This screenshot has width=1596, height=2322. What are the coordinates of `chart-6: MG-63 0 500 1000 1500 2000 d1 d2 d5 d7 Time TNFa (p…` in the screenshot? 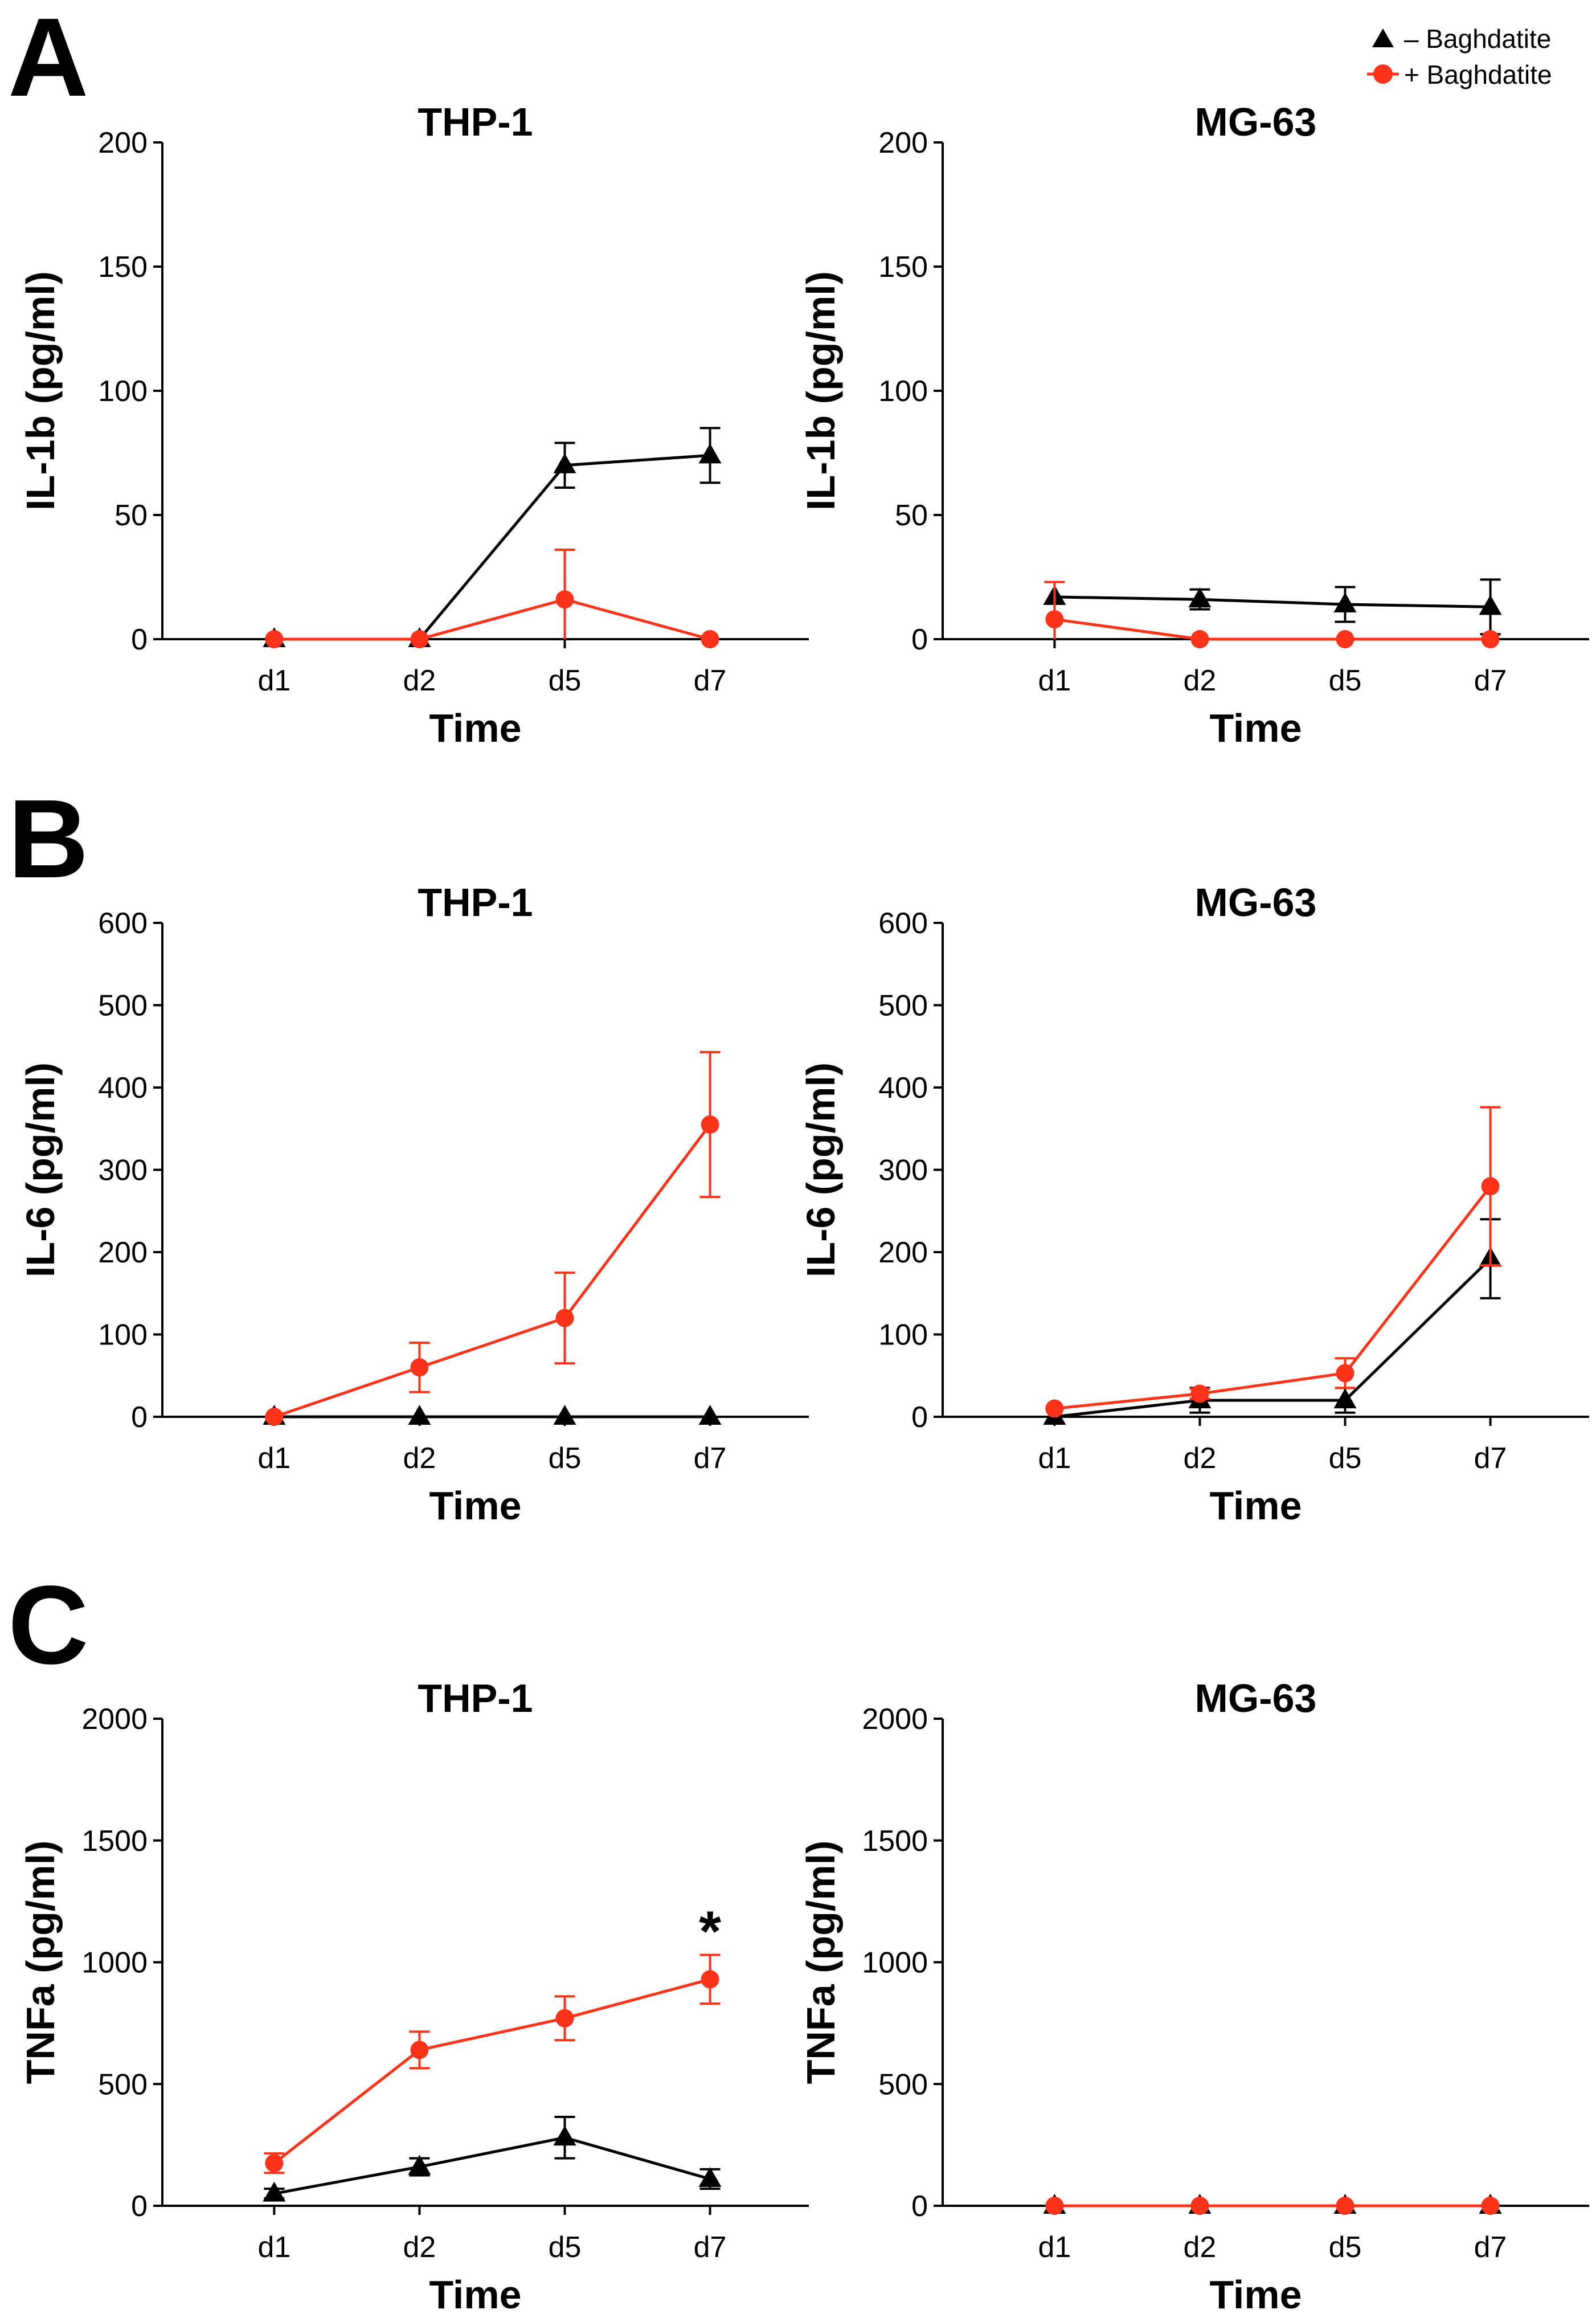 It's located at (1194, 1996).